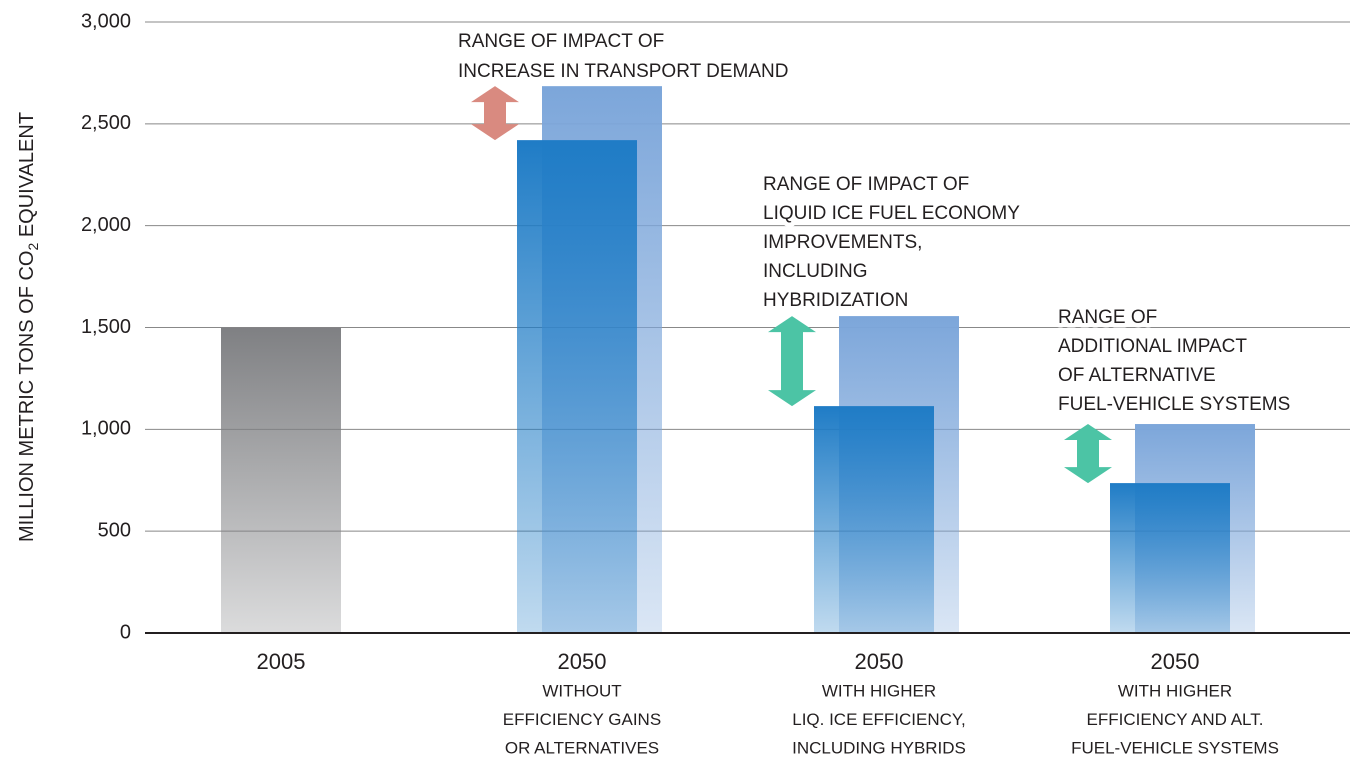  I want to click on category-description: OR ALTERNATIVES, so click(582, 747).